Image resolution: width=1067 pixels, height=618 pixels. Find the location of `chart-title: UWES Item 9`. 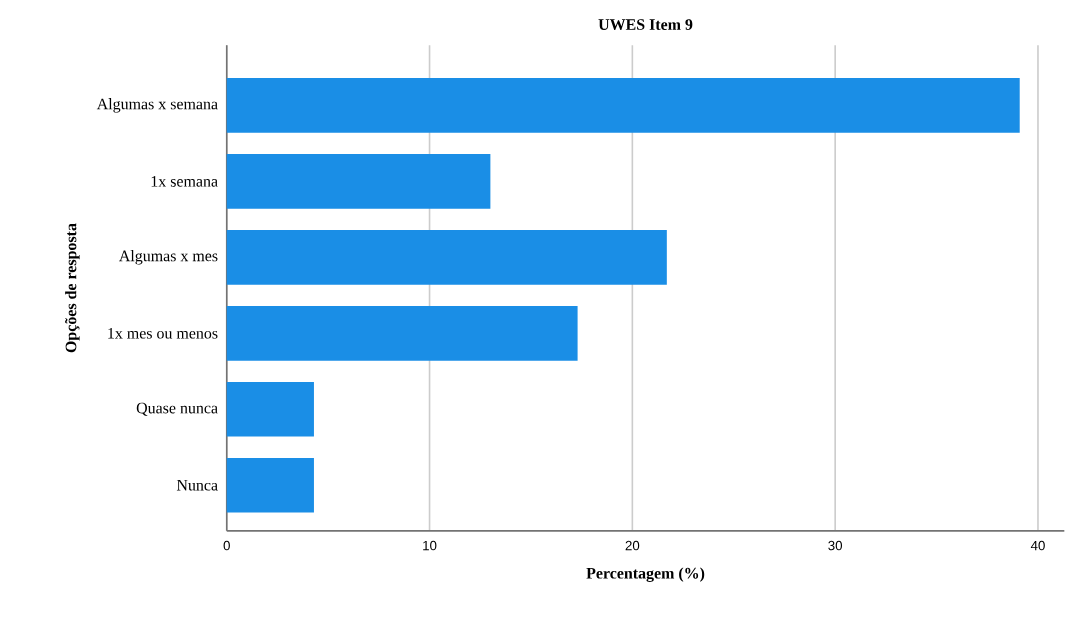

chart-title: UWES Item 9 is located at coordinates (645, 25).